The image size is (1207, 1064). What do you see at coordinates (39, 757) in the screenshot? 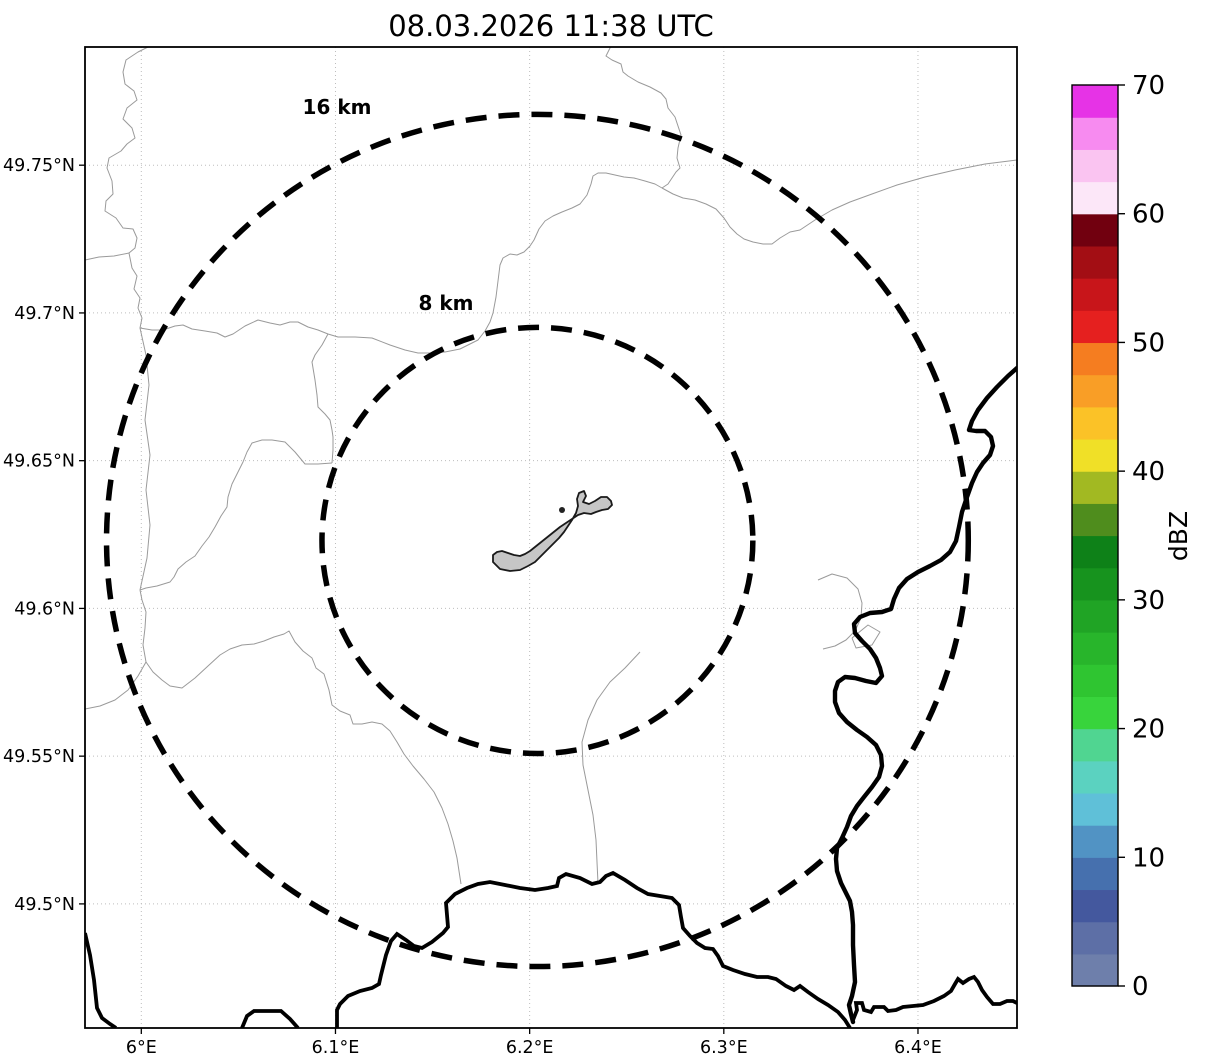
I see `y-tick-label: 49.55°N` at bounding box center [39, 757].